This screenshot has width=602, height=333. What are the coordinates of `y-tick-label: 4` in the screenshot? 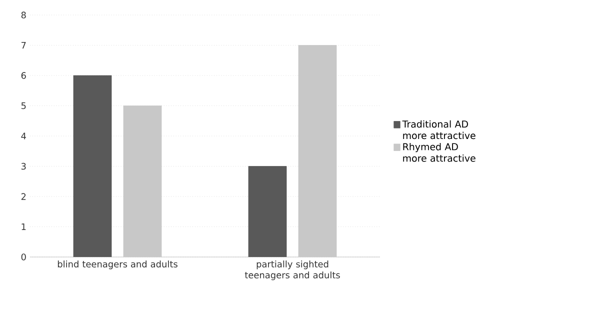 It's located at (23, 136).